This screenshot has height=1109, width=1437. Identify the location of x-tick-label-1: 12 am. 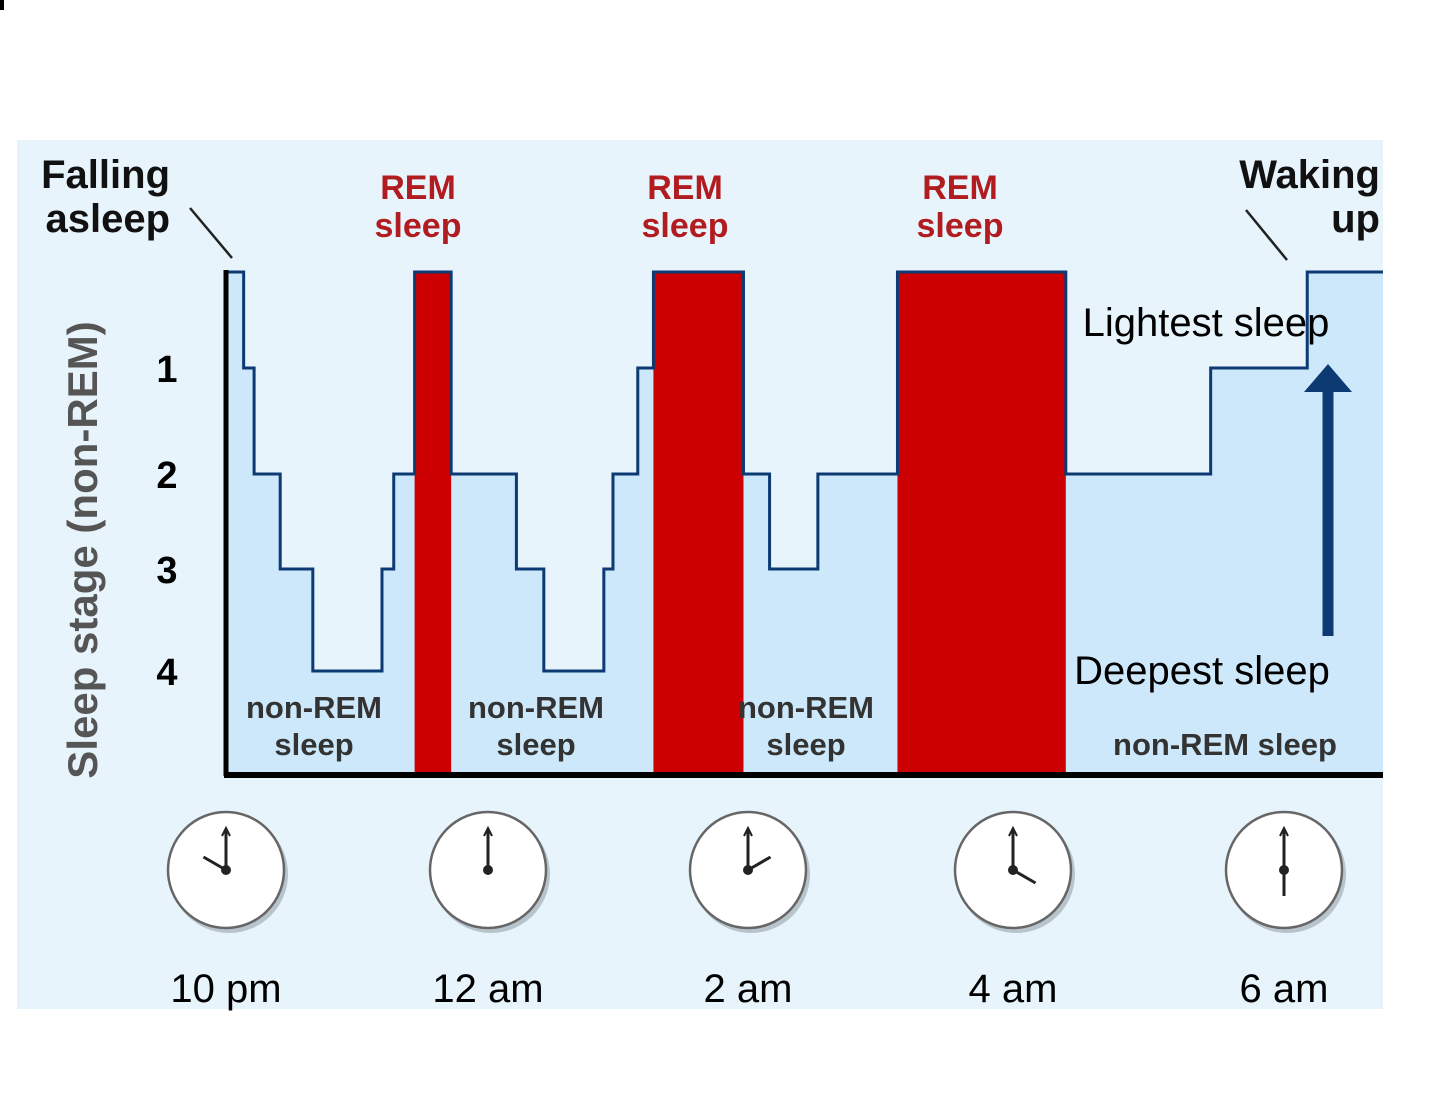
(487, 989).